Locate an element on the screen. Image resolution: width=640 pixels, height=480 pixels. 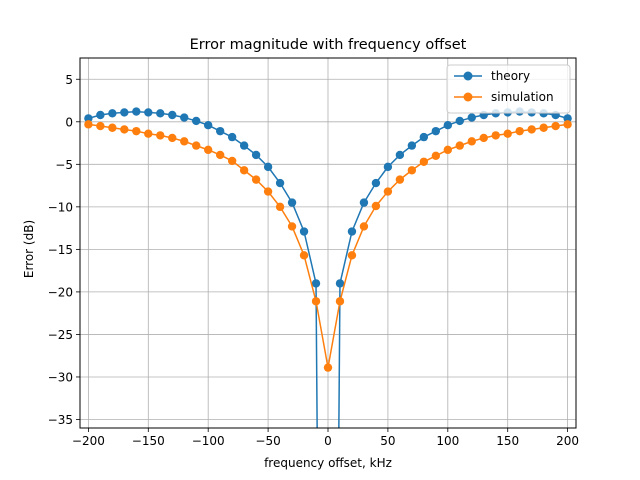
y-tick-label: −10 is located at coordinates (60, 207).